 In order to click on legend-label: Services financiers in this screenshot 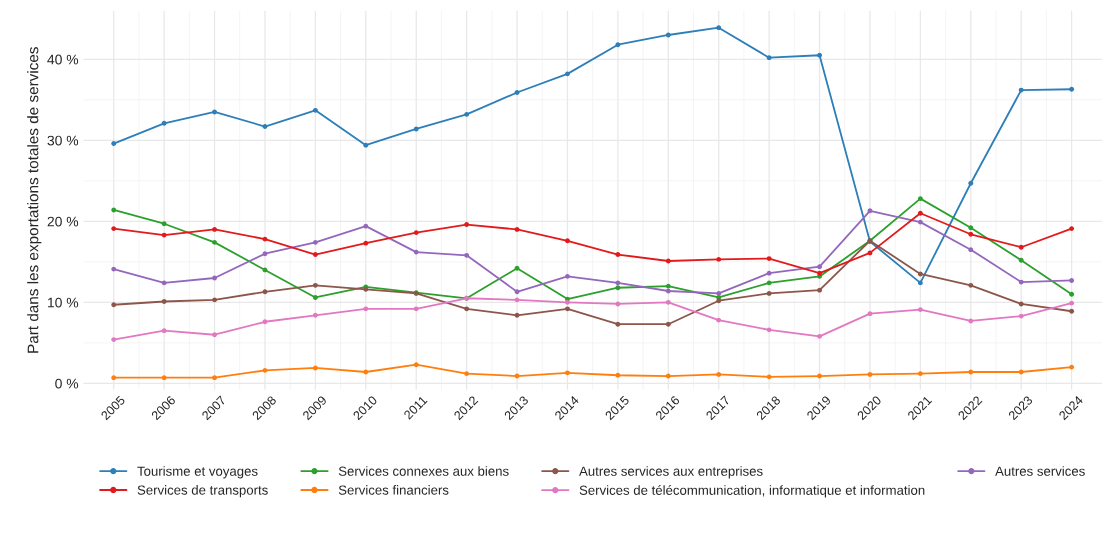, I will do `click(393, 490)`.